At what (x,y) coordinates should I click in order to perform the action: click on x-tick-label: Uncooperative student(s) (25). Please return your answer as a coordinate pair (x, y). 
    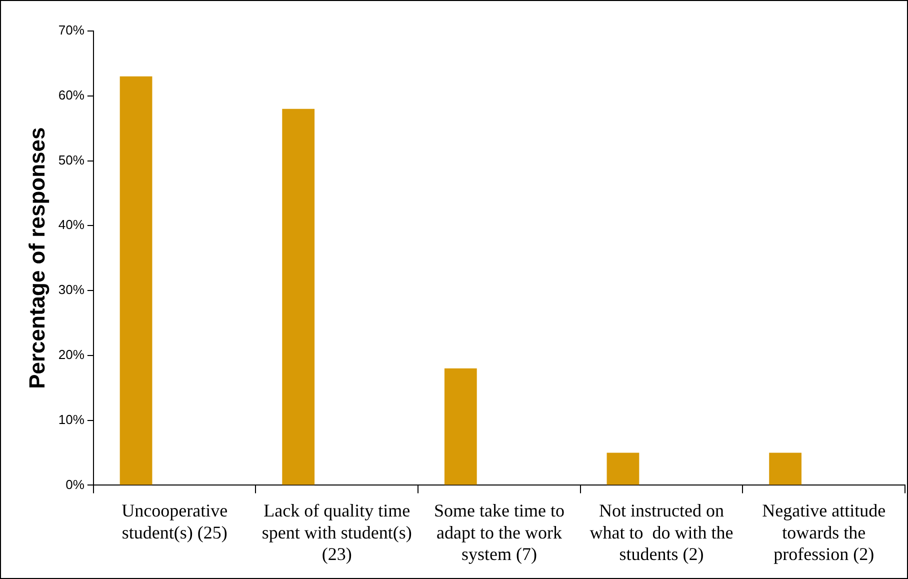
    Looking at the image, I should click on (175, 521).